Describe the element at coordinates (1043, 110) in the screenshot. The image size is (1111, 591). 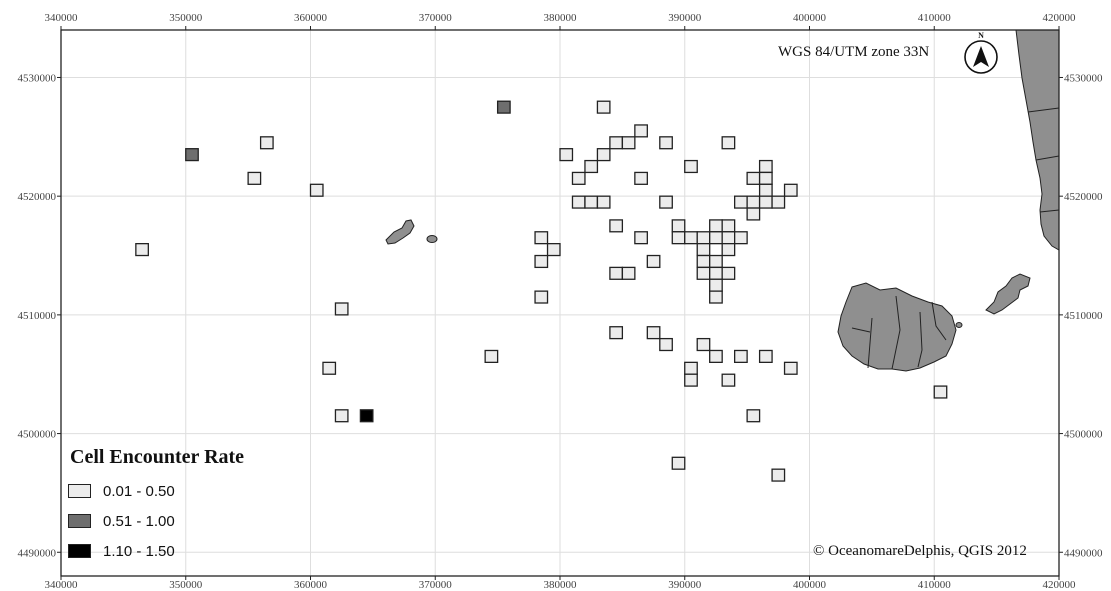
I see `mainland-border-a` at that location.